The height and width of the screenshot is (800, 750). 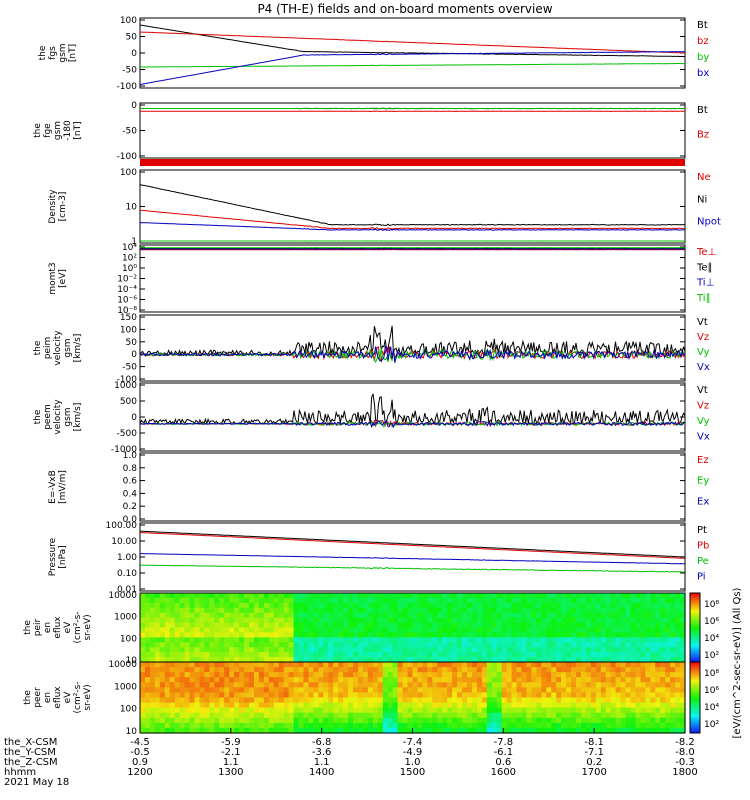 I want to click on y-axis-label: gsm, so click(x=68, y=347).